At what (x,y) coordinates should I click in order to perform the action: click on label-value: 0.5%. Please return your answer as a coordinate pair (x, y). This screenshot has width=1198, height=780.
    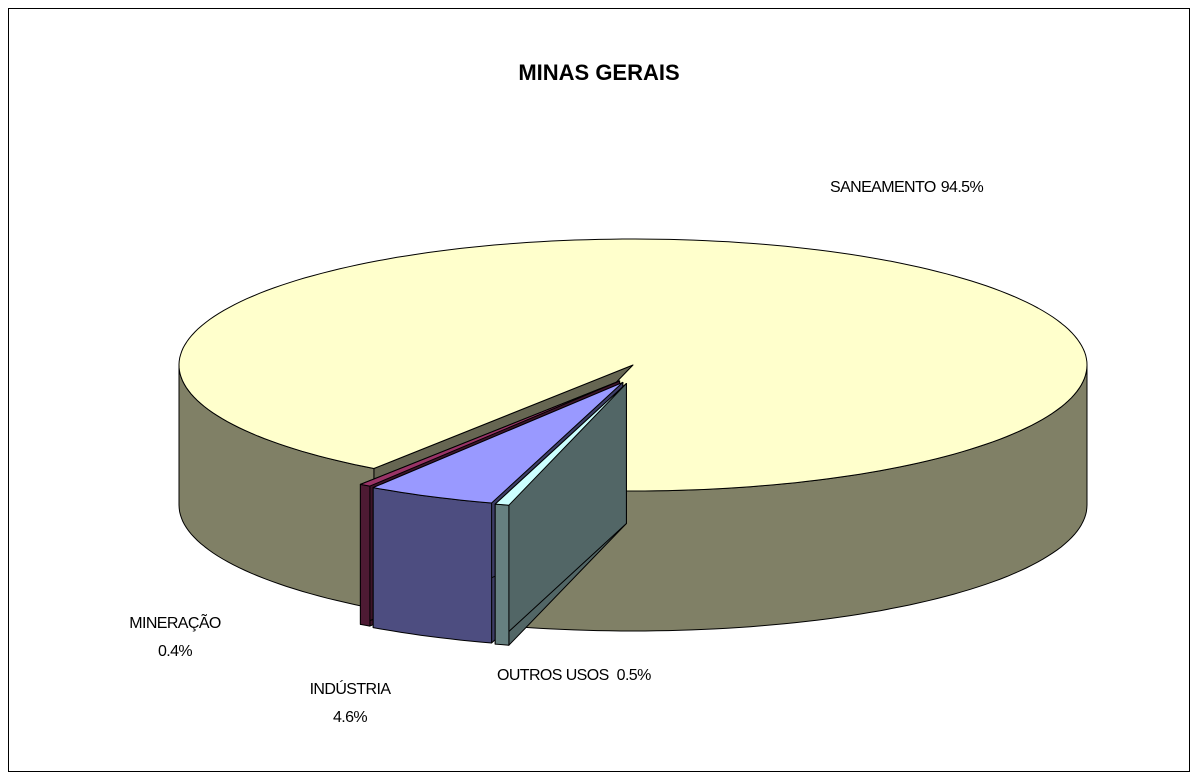
    Looking at the image, I should click on (634, 675).